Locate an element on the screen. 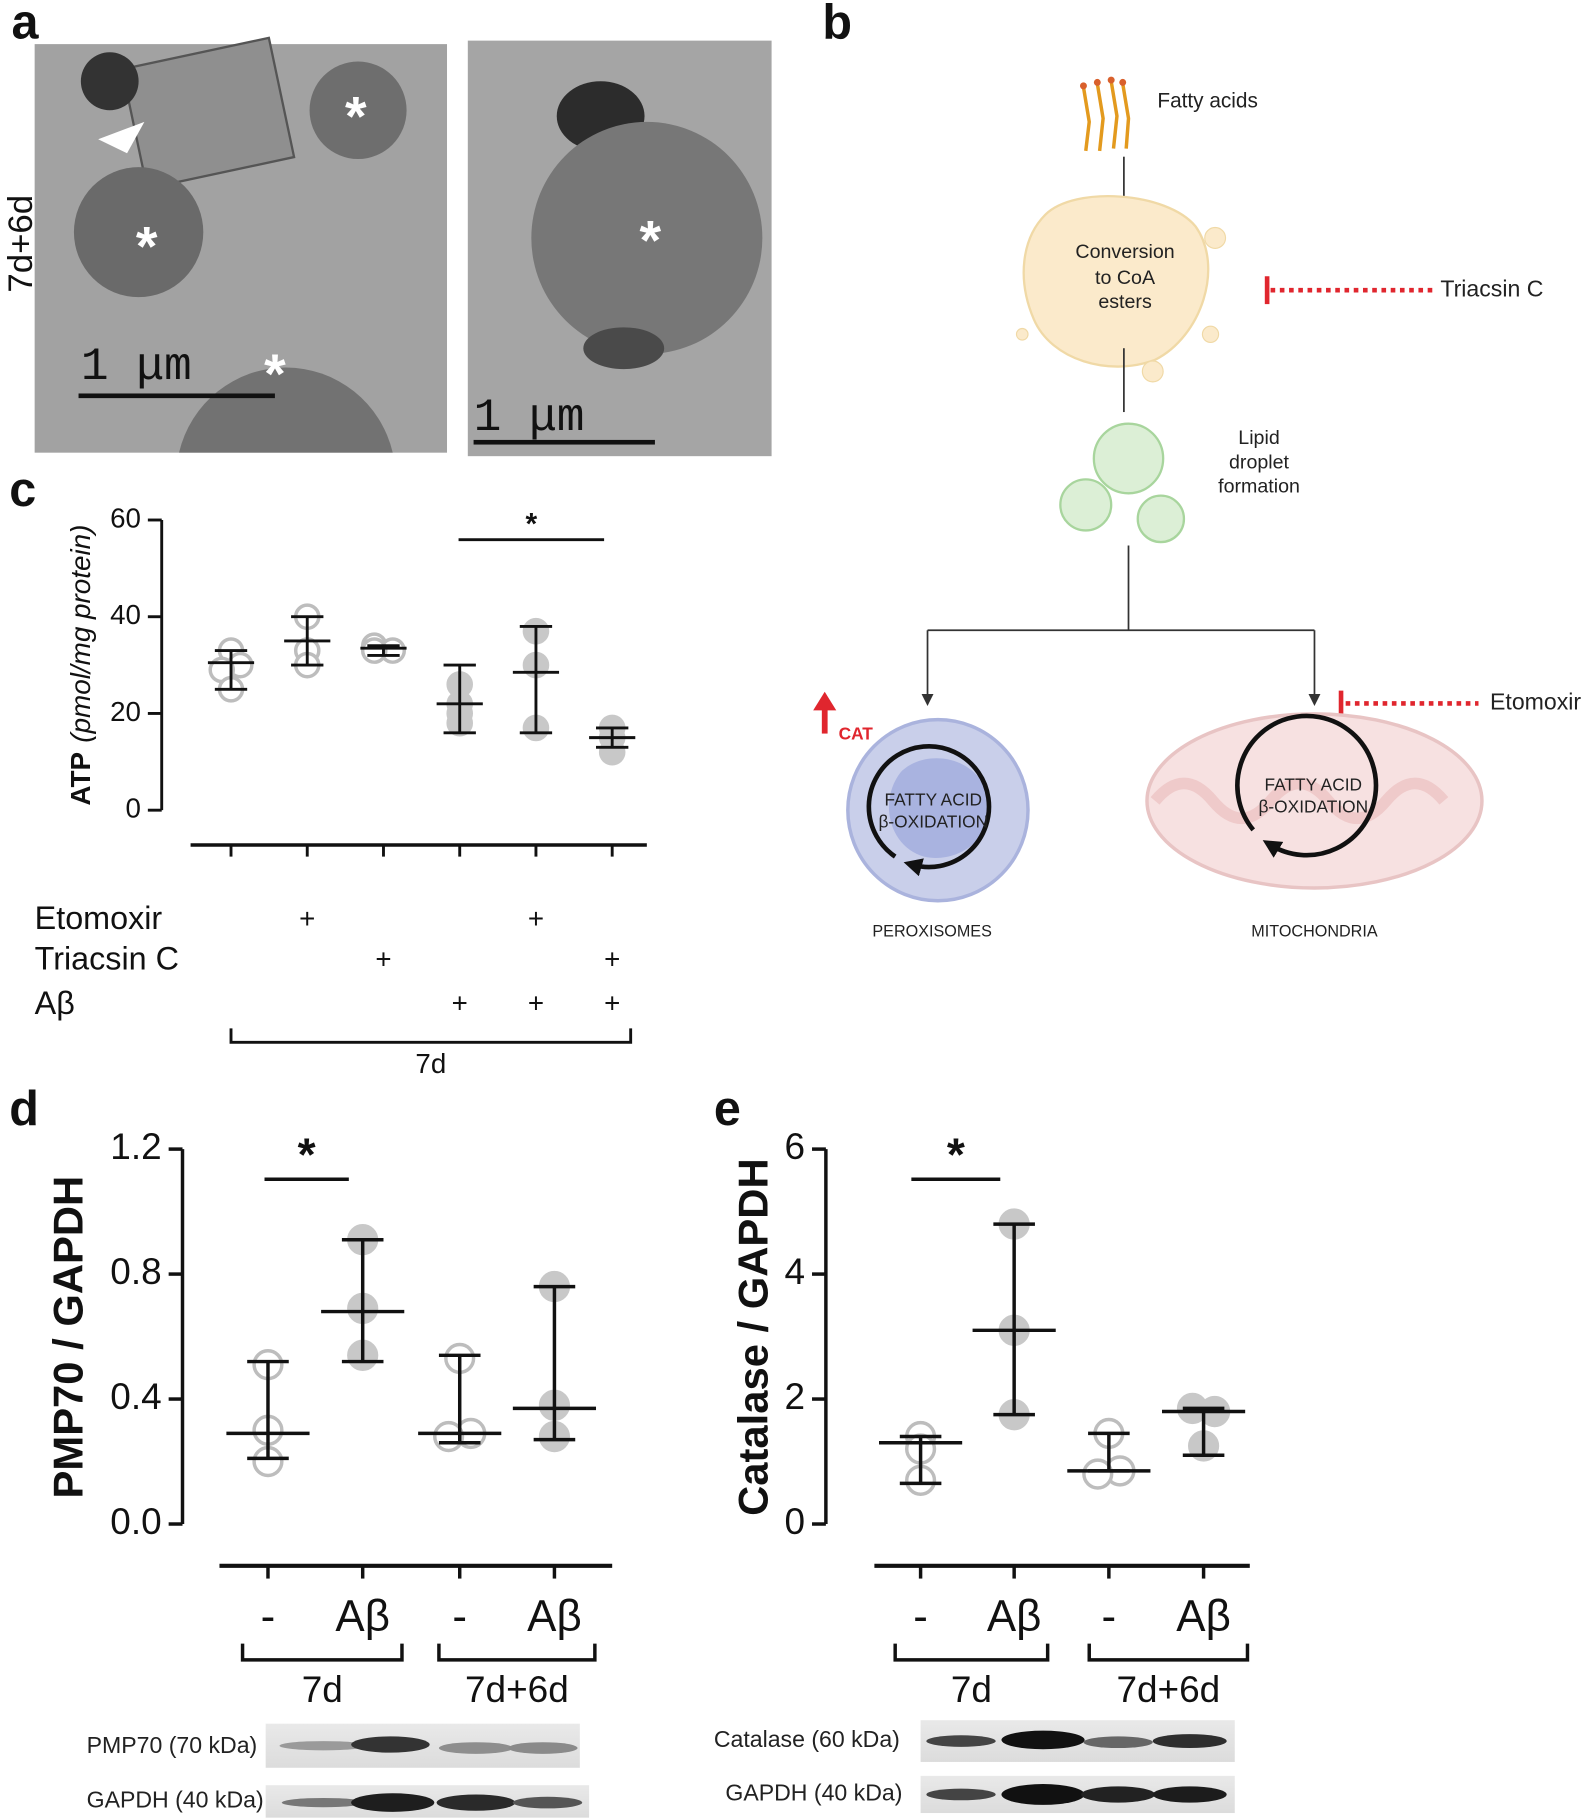 The width and height of the screenshot is (1594, 1820). blot-label: PMP70 (70 kDa) is located at coordinates (172, 1745).